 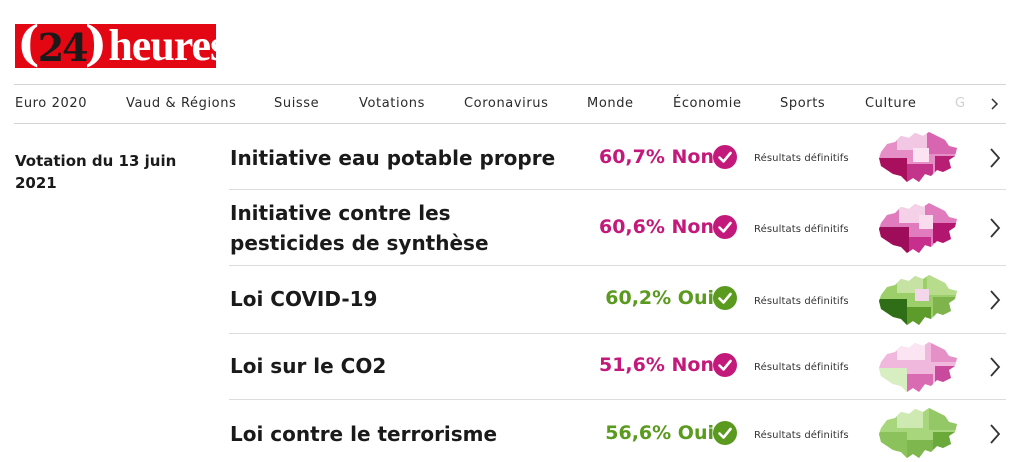 I want to click on vote-title: Loi sur le CO2, so click(x=308, y=366).